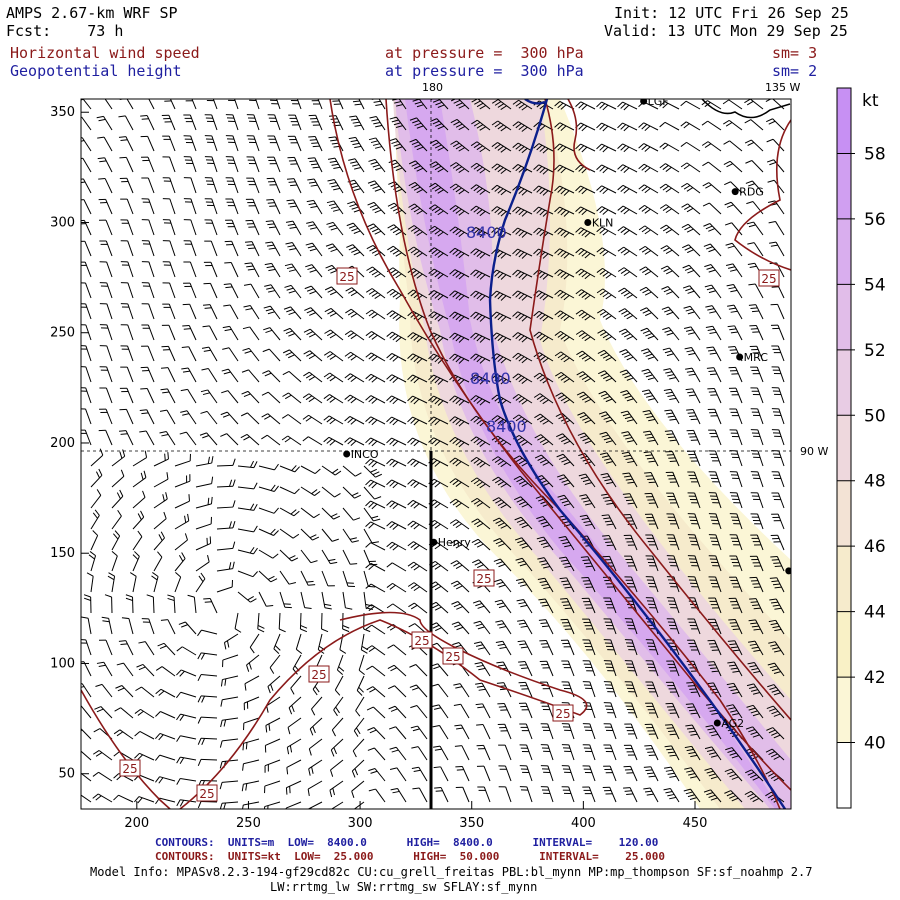 The height and width of the screenshot is (900, 900). I want to click on meridian-label-135w: 135 W, so click(782, 87).